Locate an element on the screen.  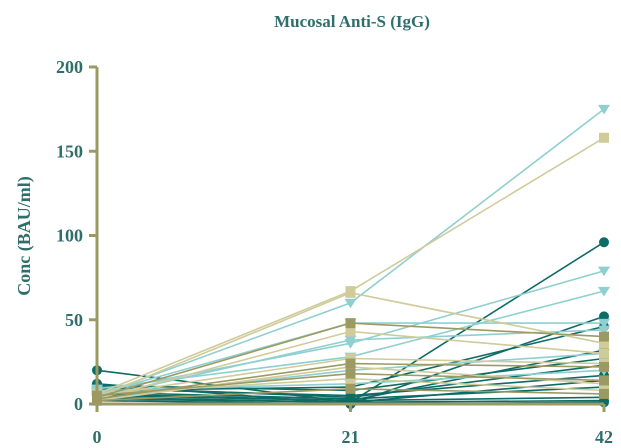
x-tick-label: 21 is located at coordinates (351, 437).